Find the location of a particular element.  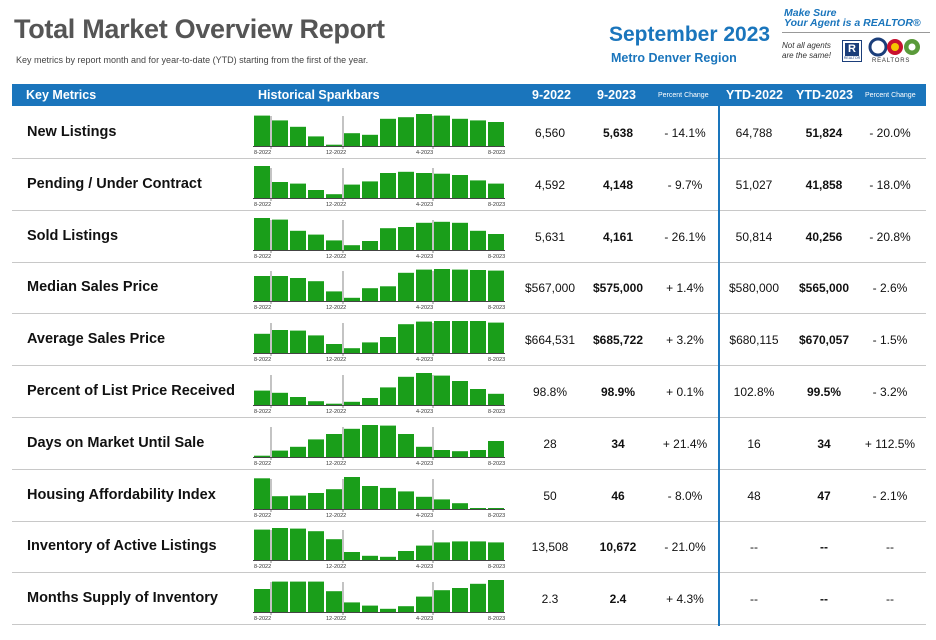

col-metric: Key Metrics is located at coordinates (61, 95).